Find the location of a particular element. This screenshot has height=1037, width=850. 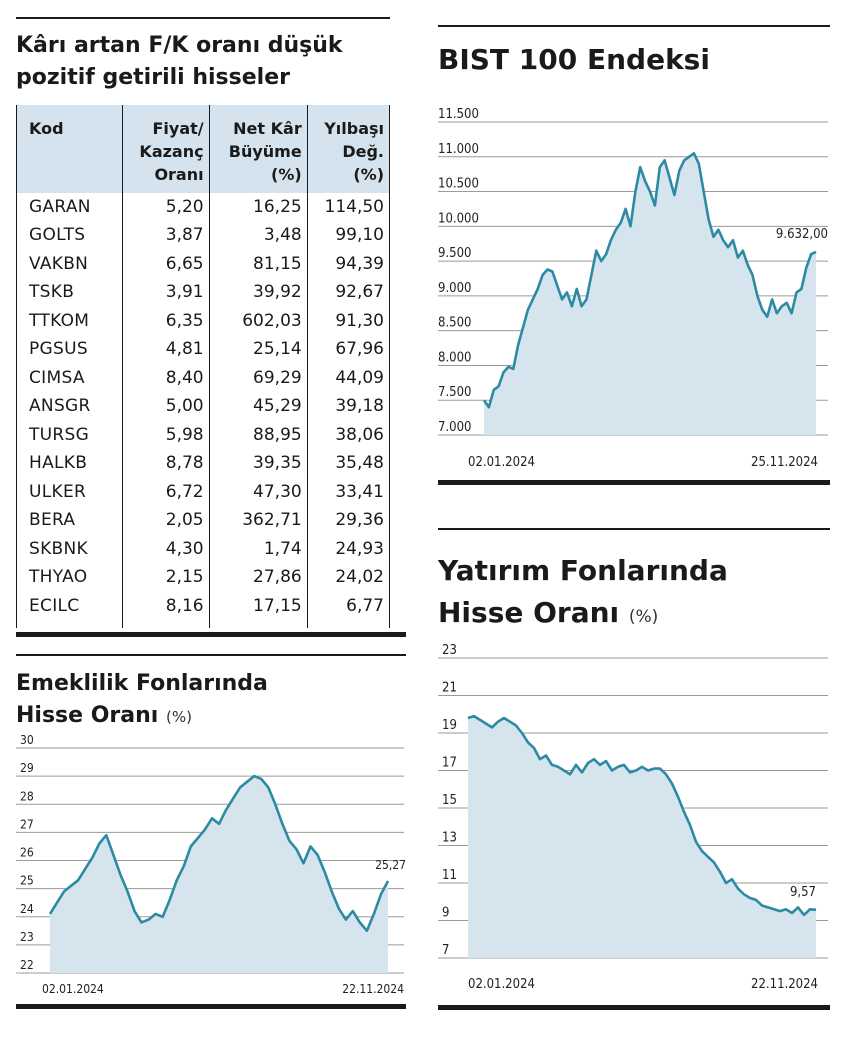

emeklilik-title: Emeklilik Fonlarında Hisse Oranı (%) is located at coordinates (166, 700).